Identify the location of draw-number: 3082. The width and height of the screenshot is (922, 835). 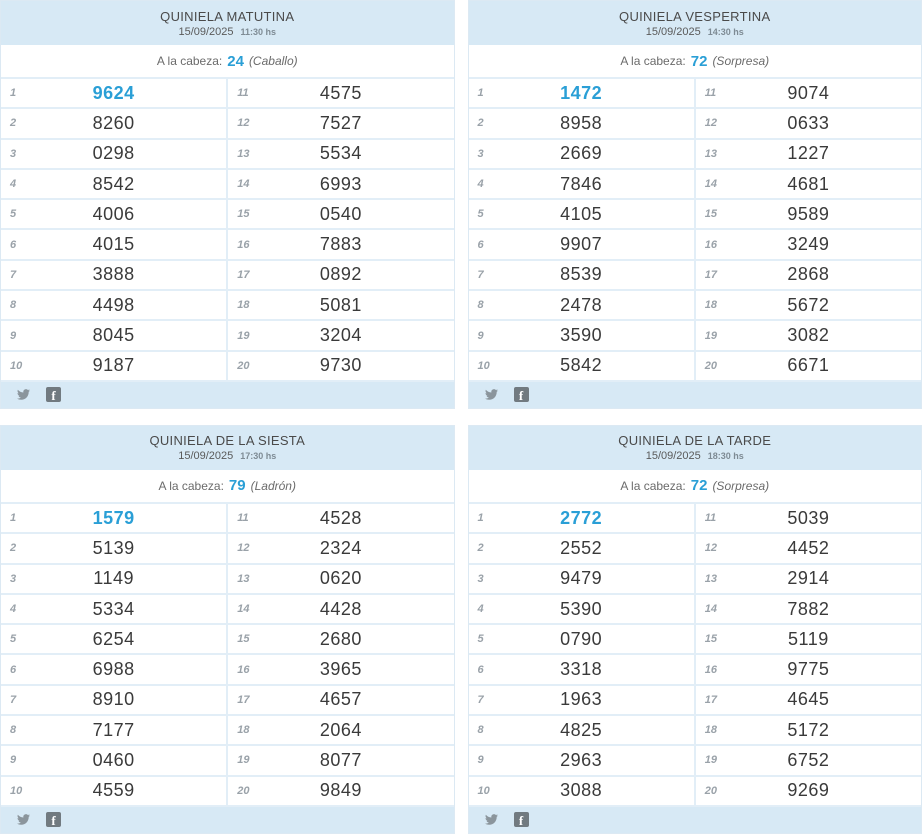
(808, 335).